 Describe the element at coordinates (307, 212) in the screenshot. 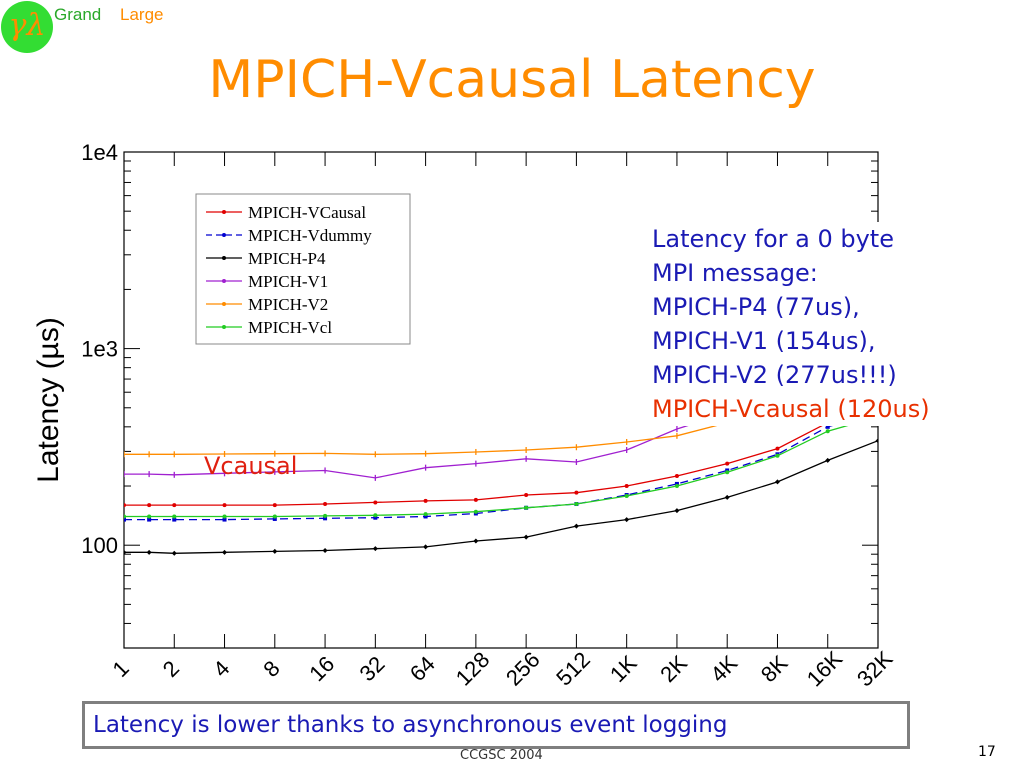

I see `legend-label: MPICH-VCausal` at that location.